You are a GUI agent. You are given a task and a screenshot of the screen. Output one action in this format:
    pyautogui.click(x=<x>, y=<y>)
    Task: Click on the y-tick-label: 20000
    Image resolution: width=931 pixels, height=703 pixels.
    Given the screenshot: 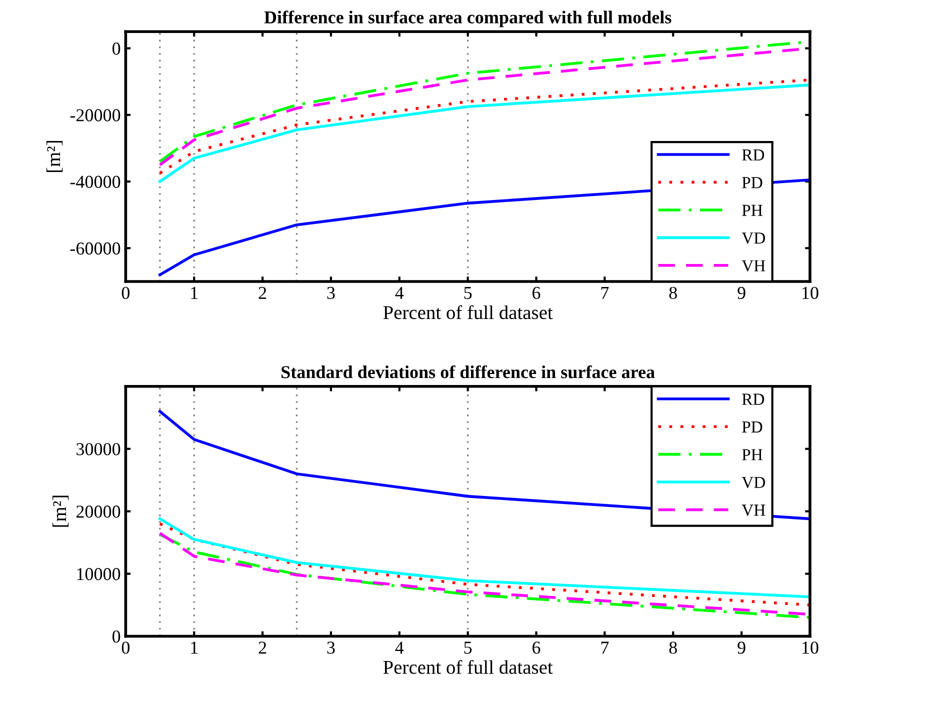 What is the action you would take?
    pyautogui.click(x=98, y=512)
    